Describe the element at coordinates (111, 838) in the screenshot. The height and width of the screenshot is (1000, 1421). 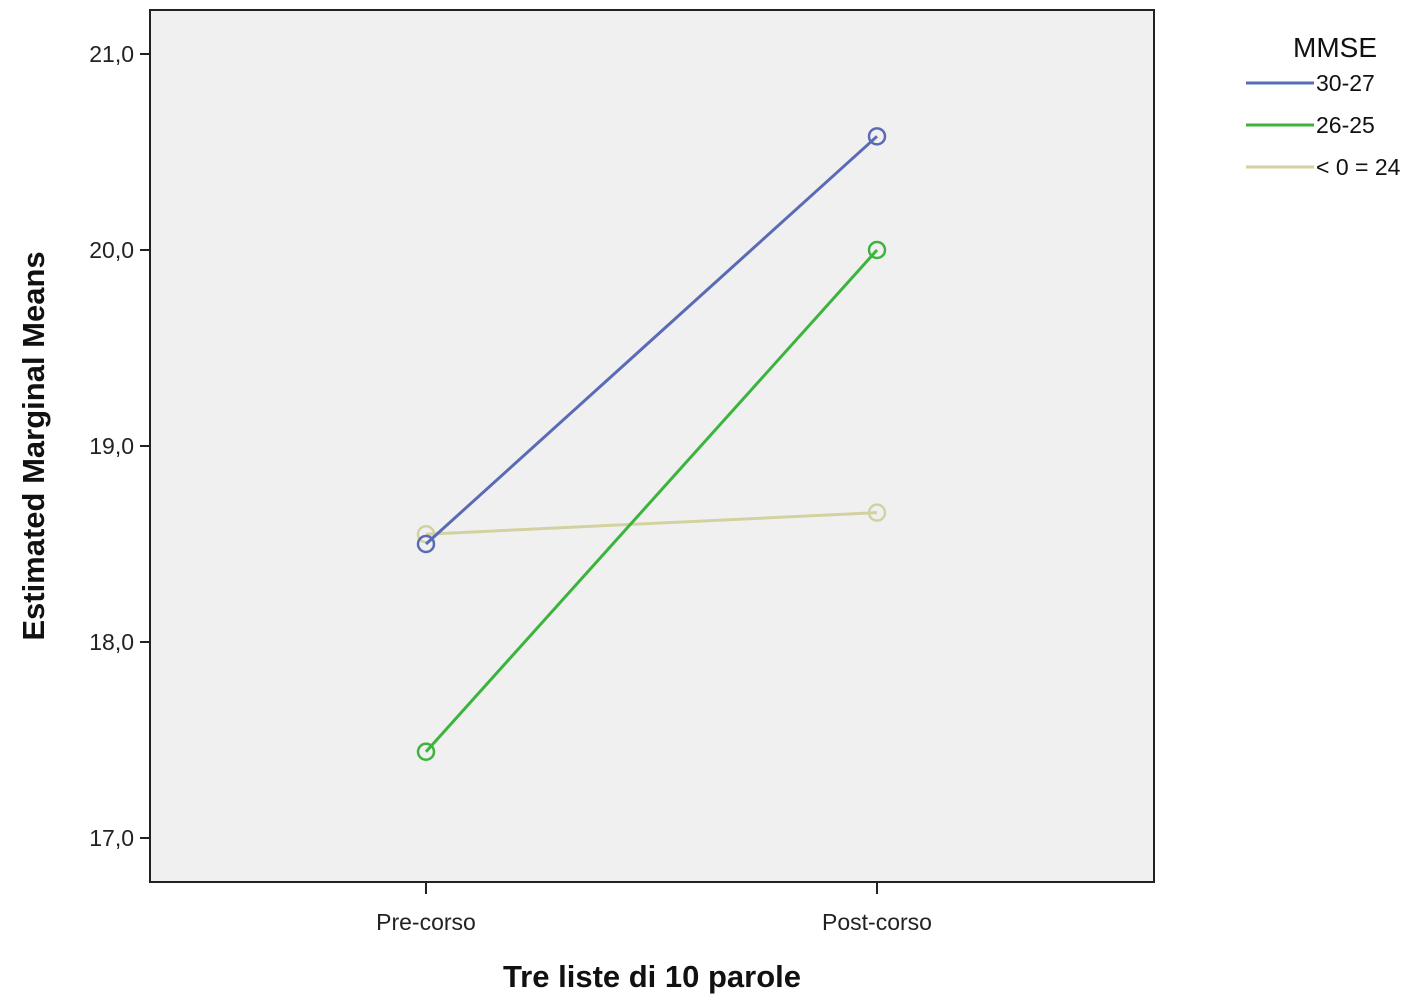
I see `y-tick-label: 17,0` at that location.